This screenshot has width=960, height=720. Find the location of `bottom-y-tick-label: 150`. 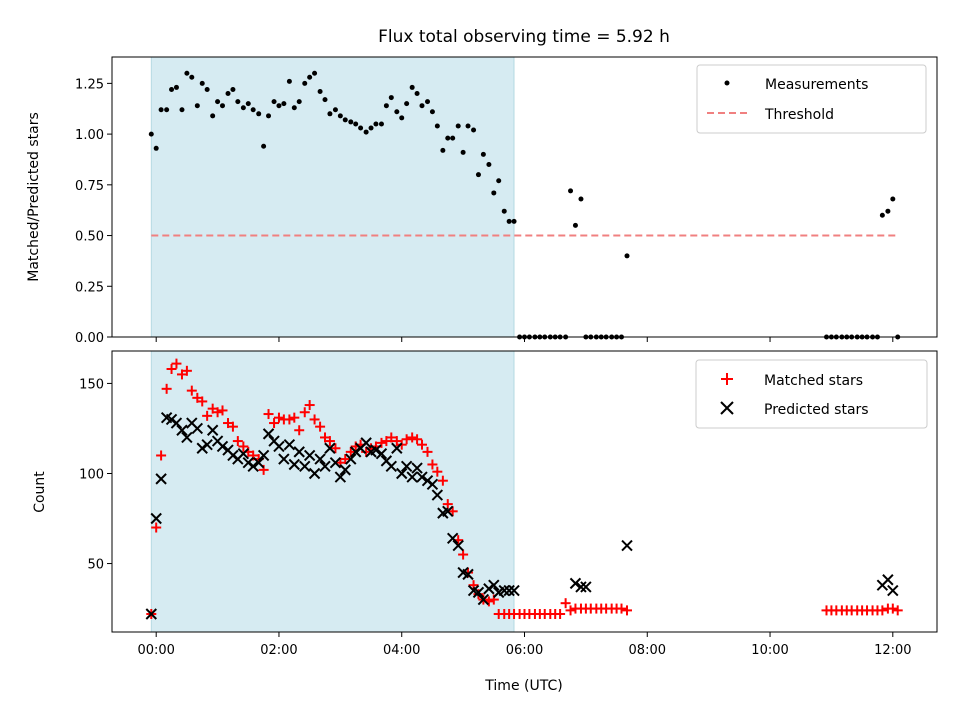

bottom-y-tick-label: 150 is located at coordinates (91, 384).